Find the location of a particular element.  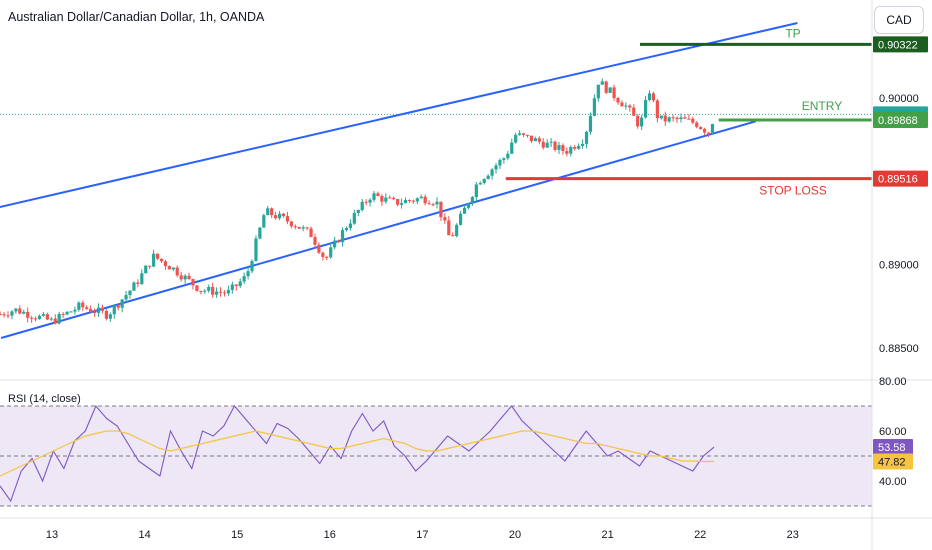

time-tick-label: 14 is located at coordinates (144, 535).